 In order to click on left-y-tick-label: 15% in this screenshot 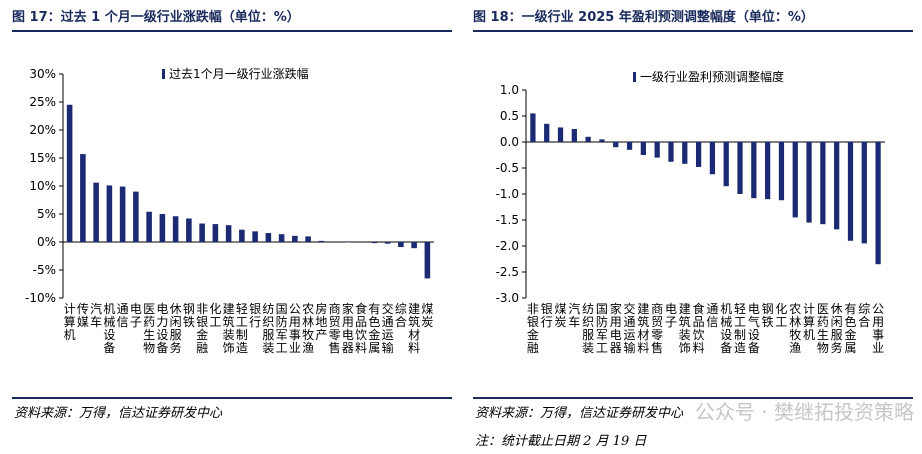, I will do `click(42, 158)`.